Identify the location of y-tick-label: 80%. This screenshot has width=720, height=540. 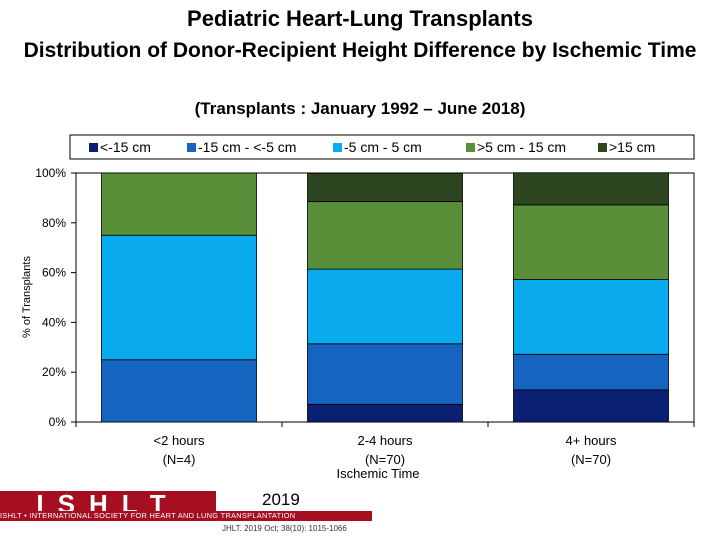
(54, 223).